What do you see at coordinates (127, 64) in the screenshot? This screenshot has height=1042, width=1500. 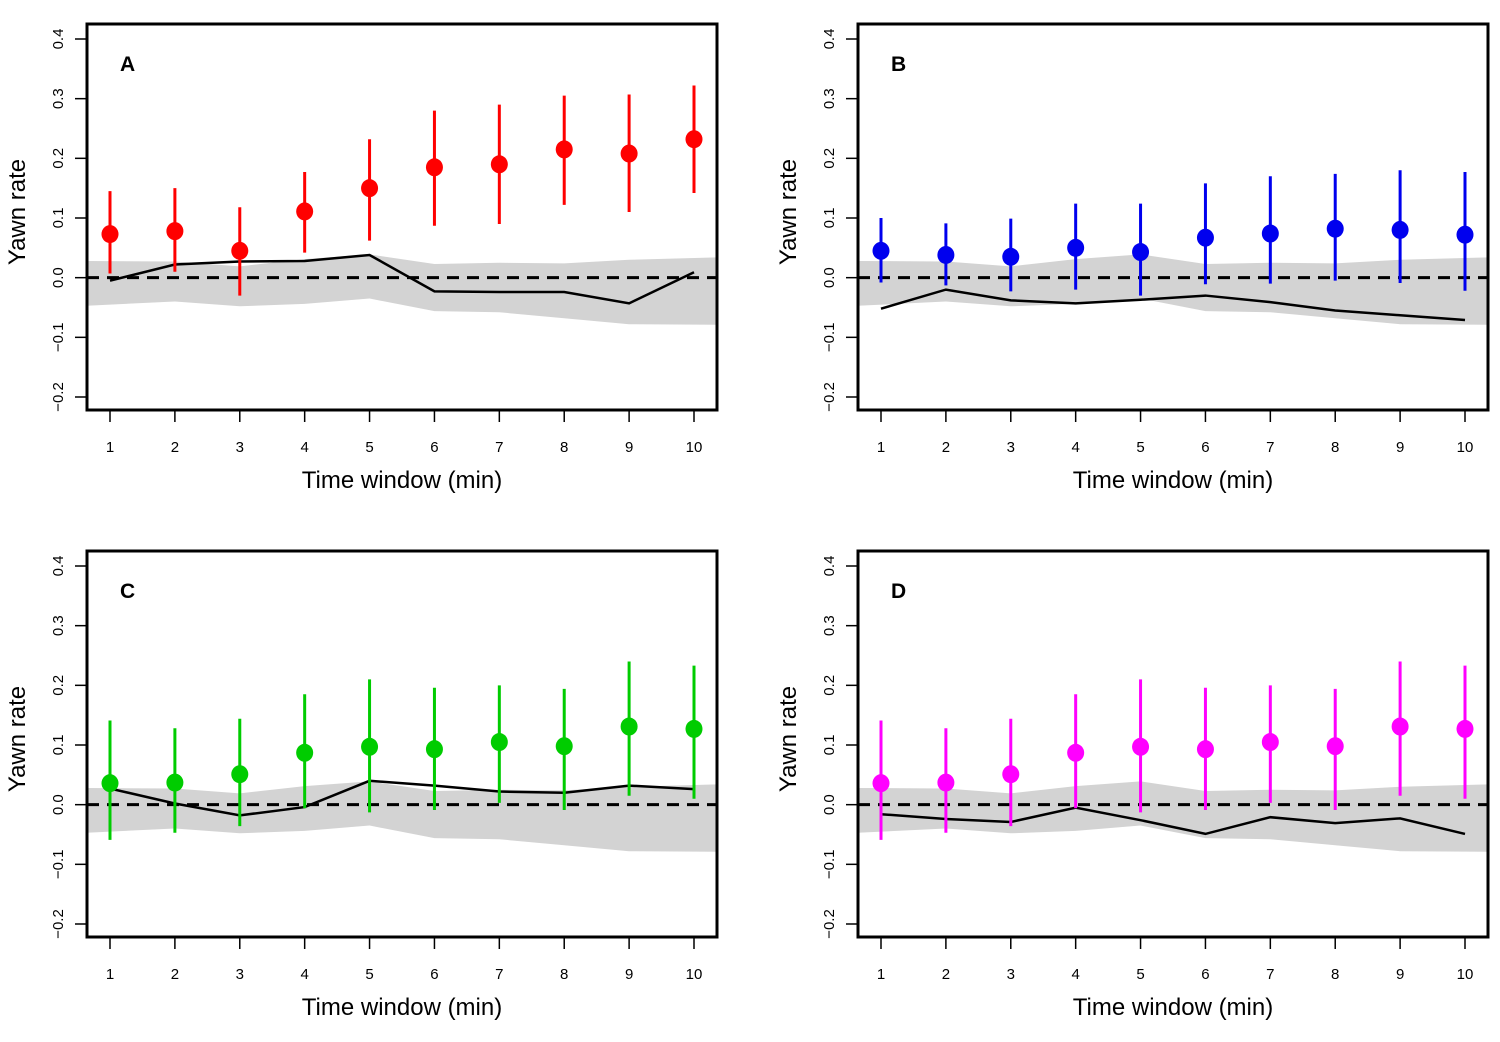 I see `panel-label: A` at bounding box center [127, 64].